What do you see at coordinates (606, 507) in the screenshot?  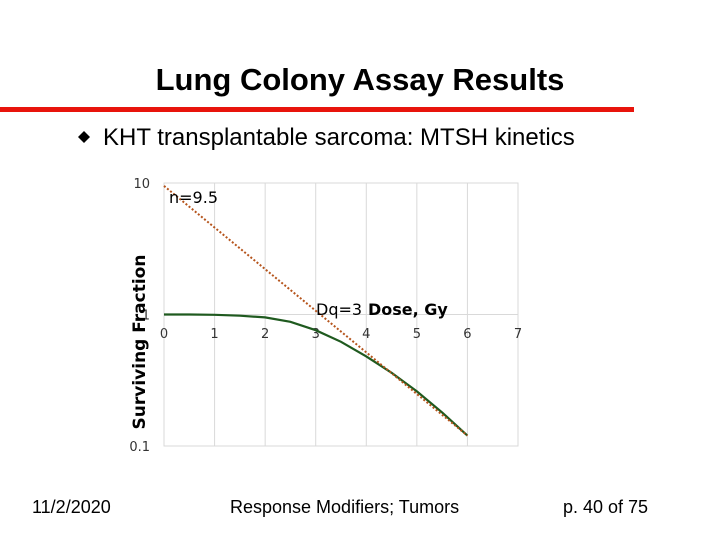 I see `footer-page-number: p. 40 of 75` at bounding box center [606, 507].